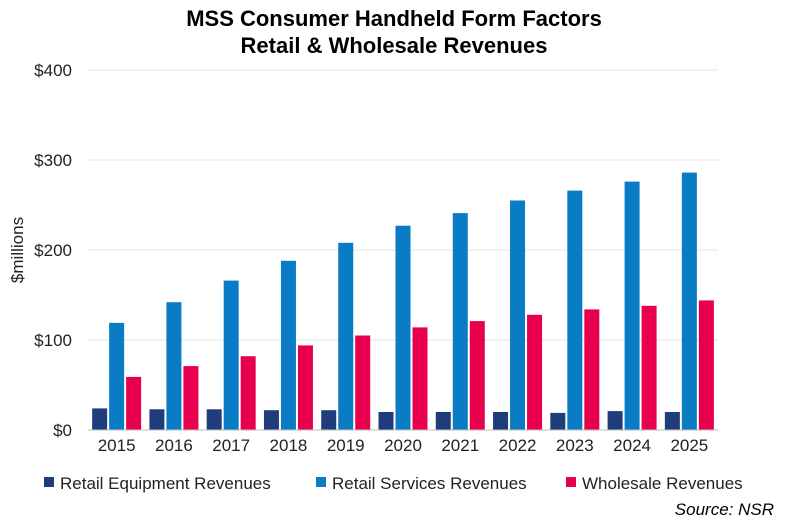 This screenshot has height=526, width=788. Describe the element at coordinates (575, 445) in the screenshot. I see `x-tick-label: 2023` at that location.